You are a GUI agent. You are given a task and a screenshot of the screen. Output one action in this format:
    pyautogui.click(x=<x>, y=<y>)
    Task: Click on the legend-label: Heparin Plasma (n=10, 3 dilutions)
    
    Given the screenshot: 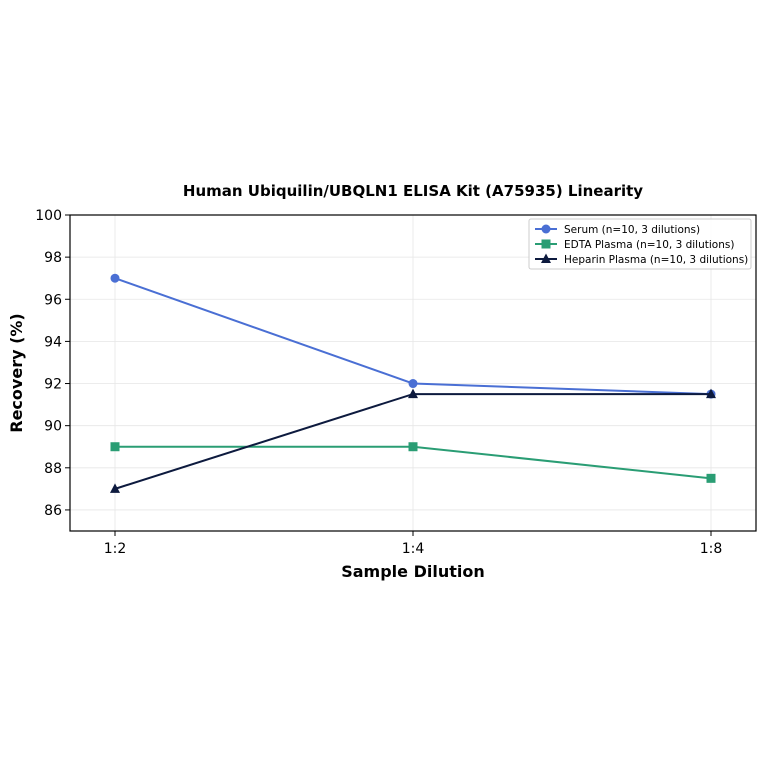 What is the action you would take?
    pyautogui.click(x=656, y=260)
    